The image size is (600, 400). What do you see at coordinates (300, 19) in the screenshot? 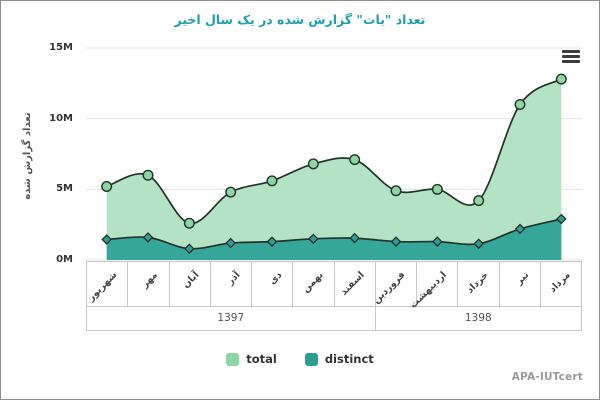
I see `chart-title: تعداد "بات" گزارش شده در یک سال اخیر` at bounding box center [300, 19].